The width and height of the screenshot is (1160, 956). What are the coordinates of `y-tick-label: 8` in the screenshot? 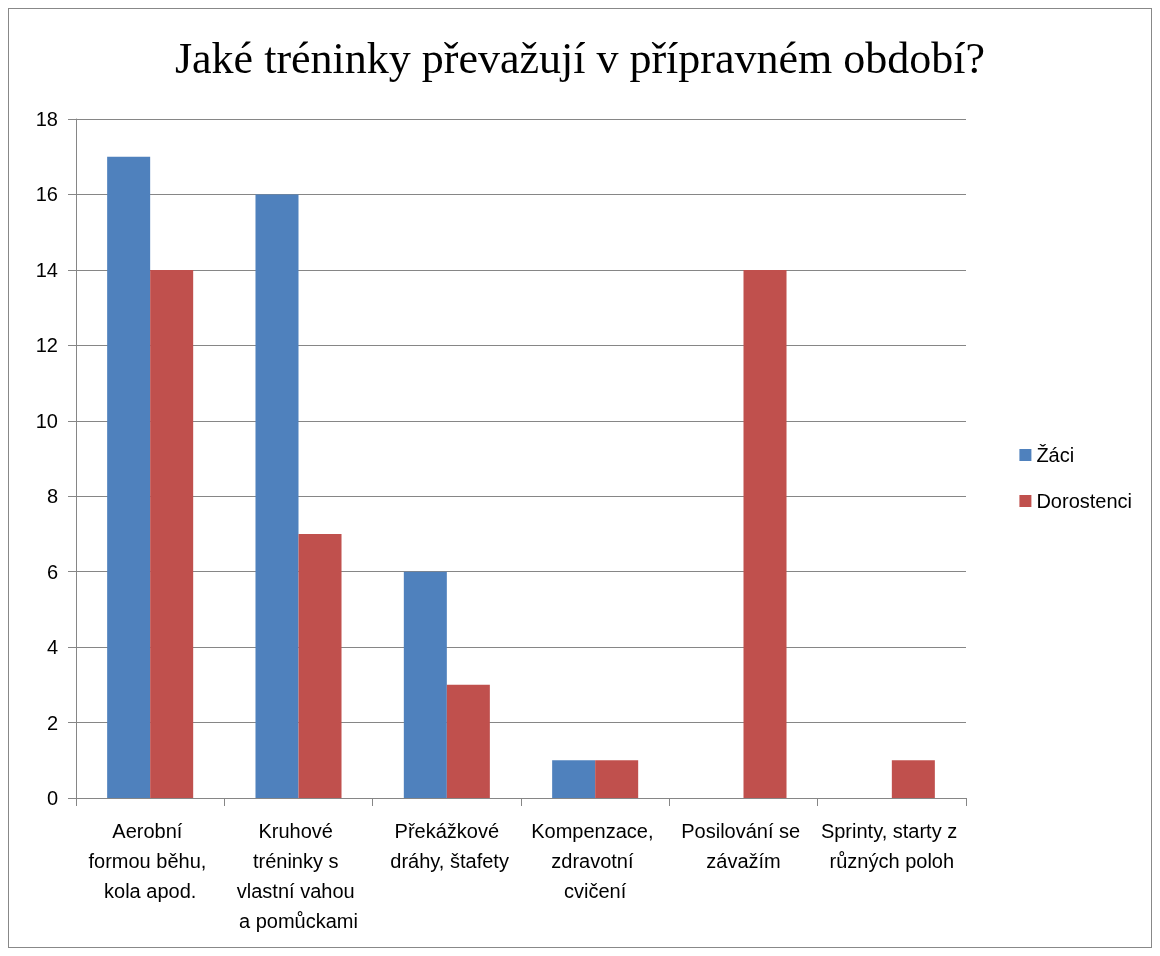 It's located at (52, 496).